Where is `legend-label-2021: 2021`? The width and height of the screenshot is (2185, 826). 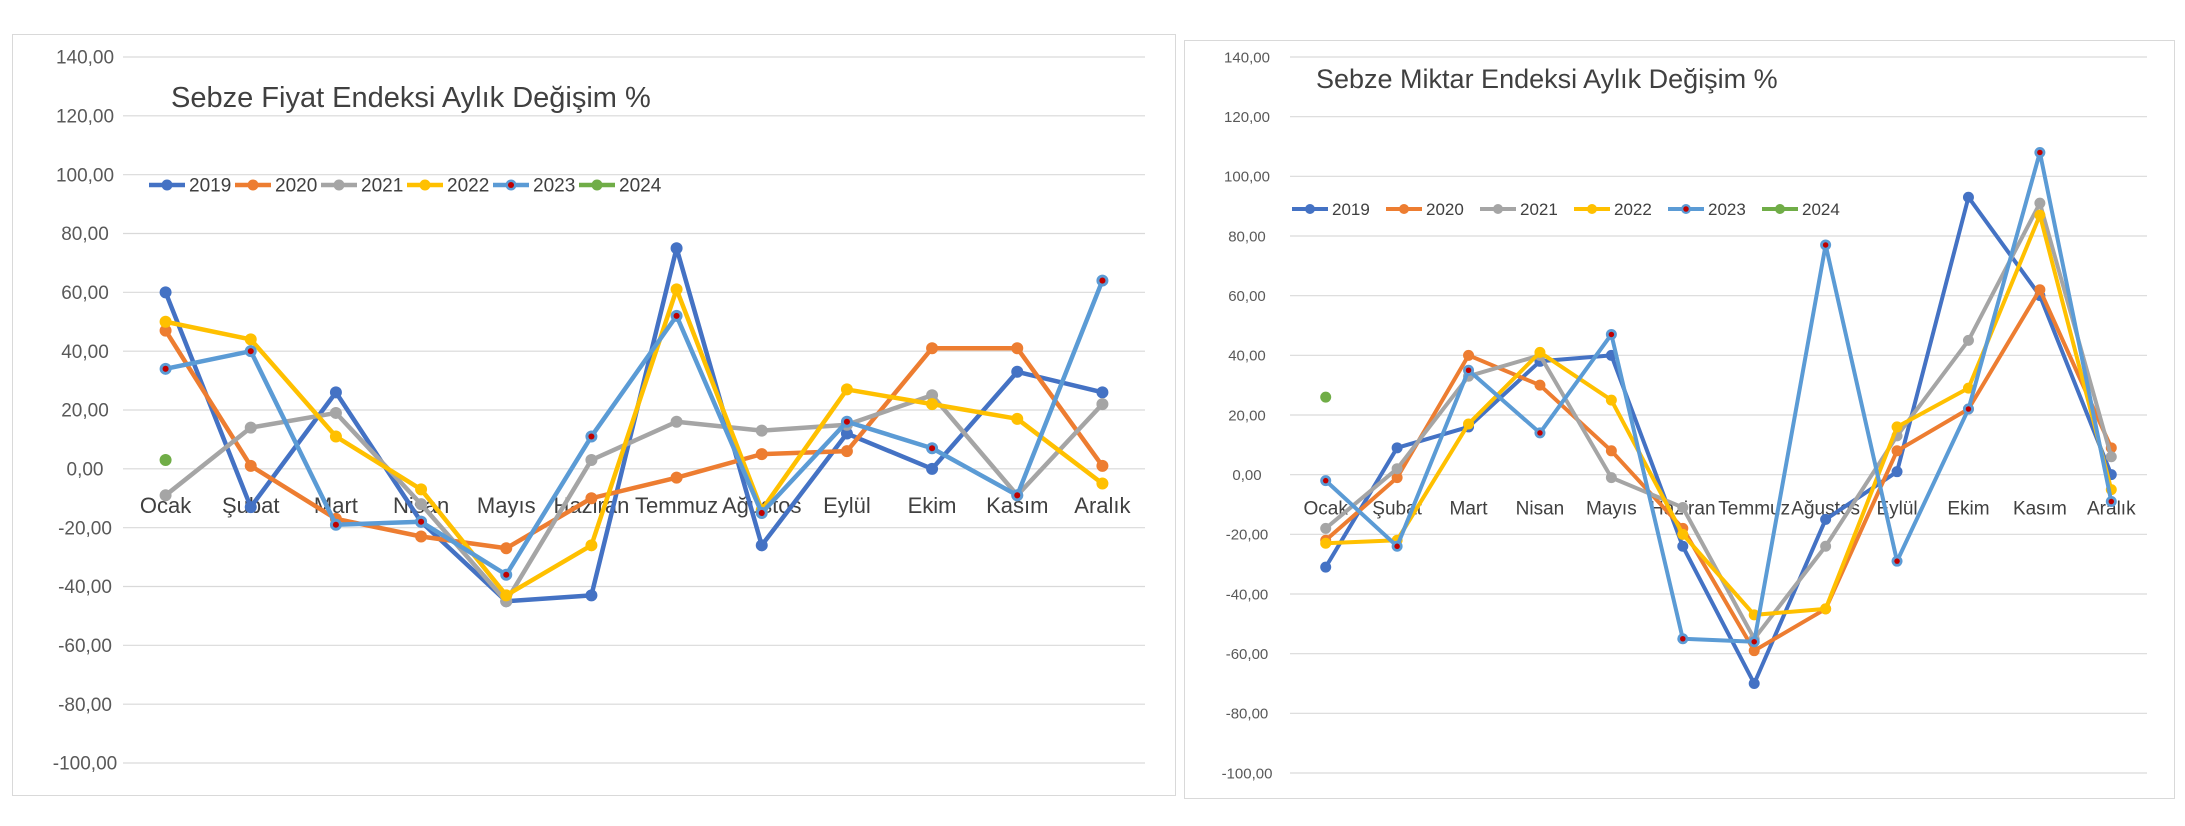
legend-label-2021: 2021 is located at coordinates (382, 186).